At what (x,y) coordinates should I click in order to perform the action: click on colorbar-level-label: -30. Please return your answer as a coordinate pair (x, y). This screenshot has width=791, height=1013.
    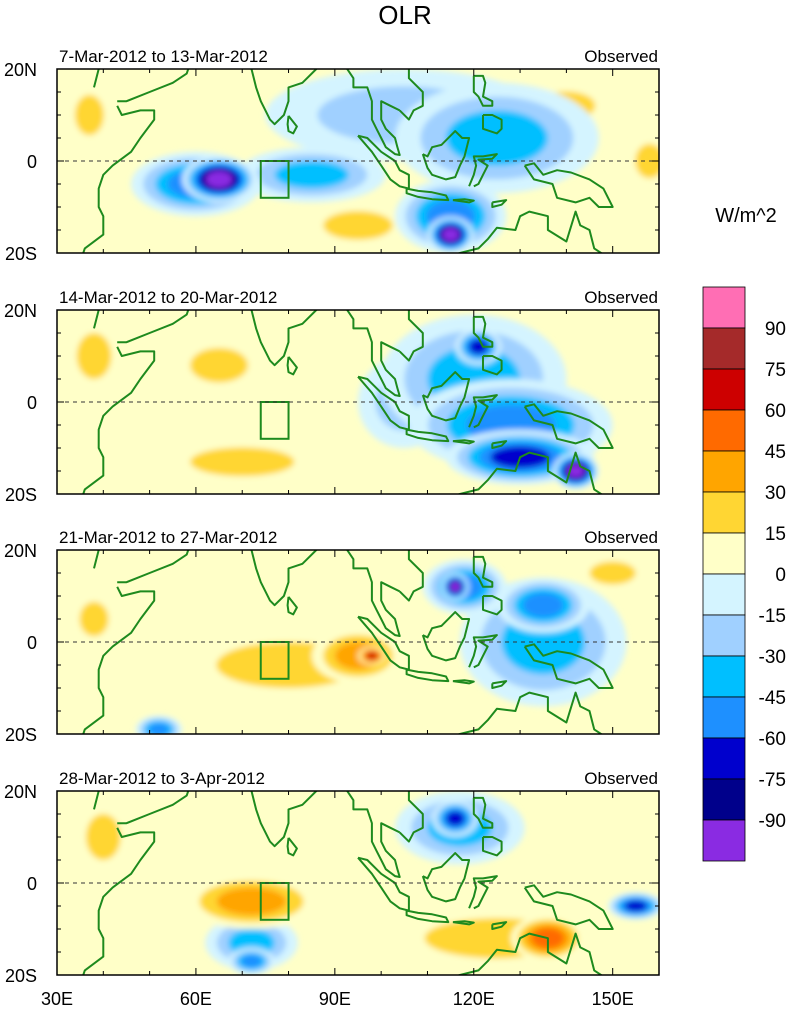
    Looking at the image, I should click on (772, 657).